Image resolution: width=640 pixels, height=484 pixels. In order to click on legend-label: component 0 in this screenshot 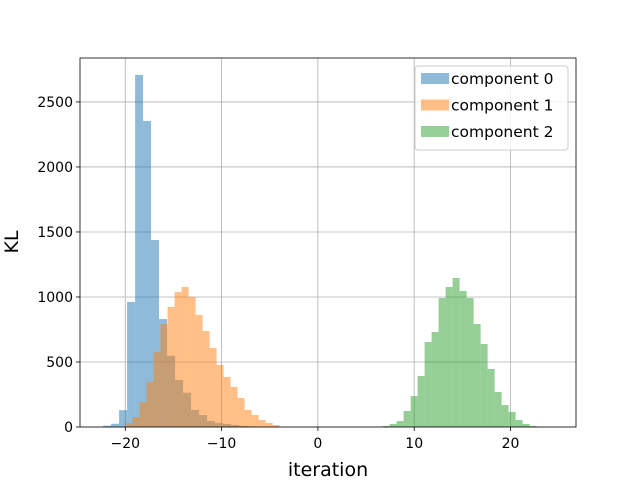, I will do `click(502, 79)`.